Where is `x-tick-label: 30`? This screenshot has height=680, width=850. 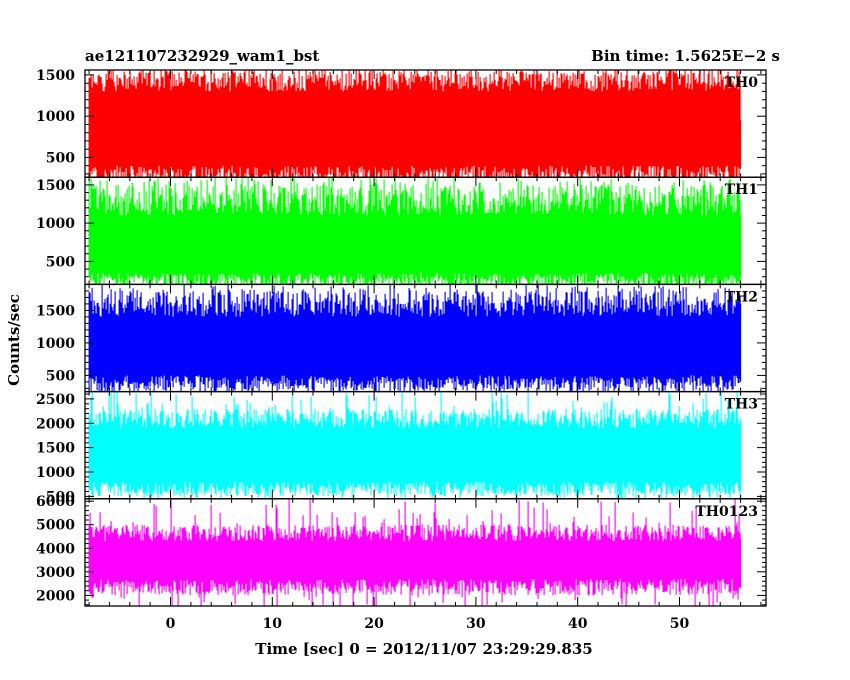 x-tick-label: 30 is located at coordinates (476, 624).